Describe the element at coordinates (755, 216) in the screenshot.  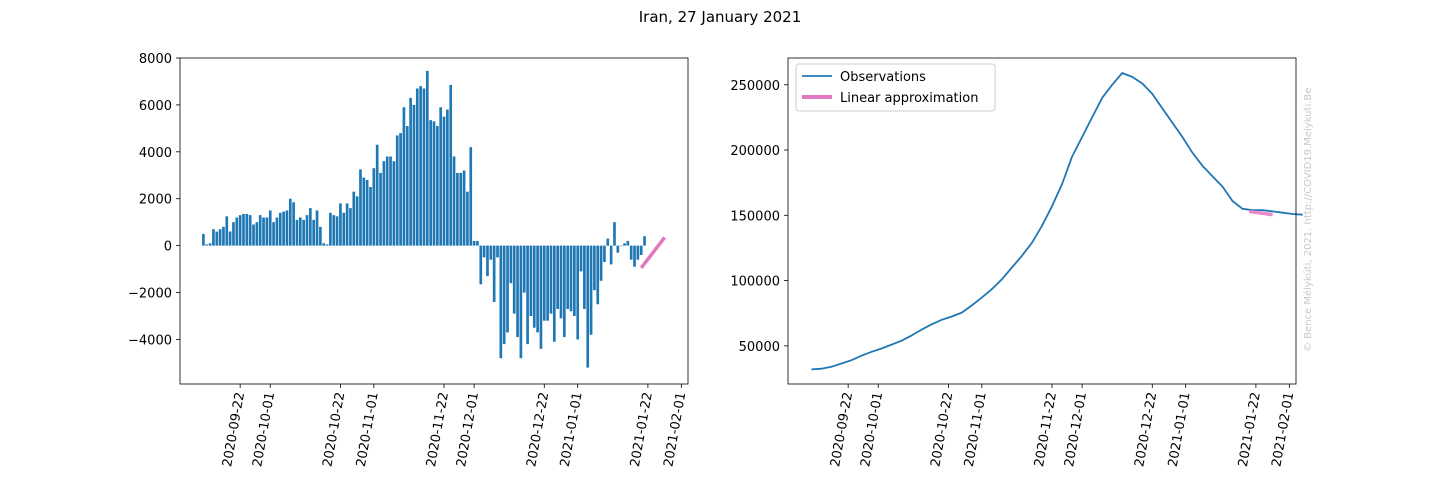
I see `line-y-tick-label: 150000` at that location.